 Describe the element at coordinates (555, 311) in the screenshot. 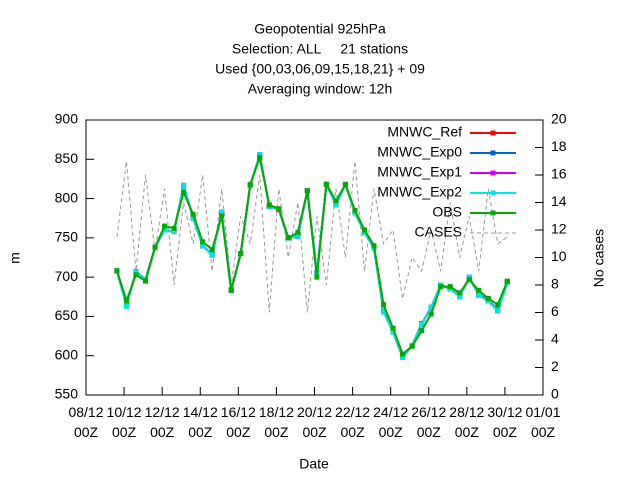

I see `y2-tick-label: 6` at that location.